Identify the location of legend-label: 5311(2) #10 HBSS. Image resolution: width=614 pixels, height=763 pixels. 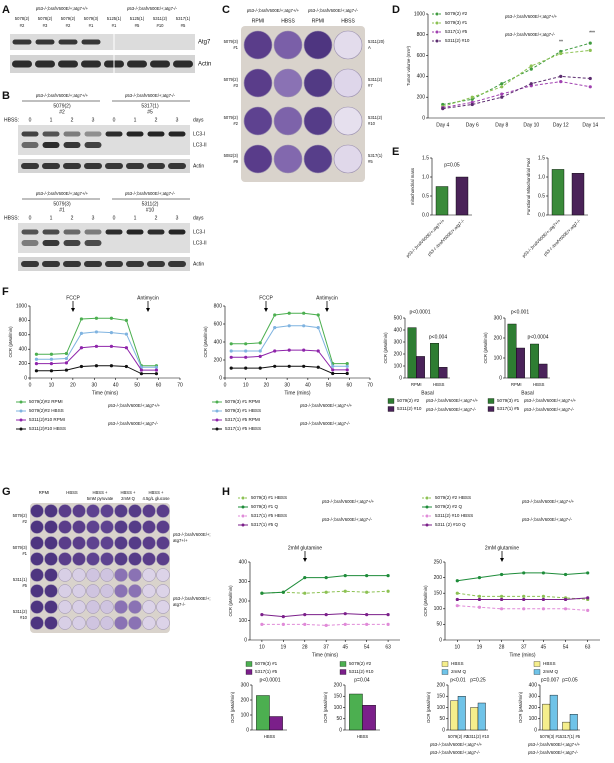
(454, 515).